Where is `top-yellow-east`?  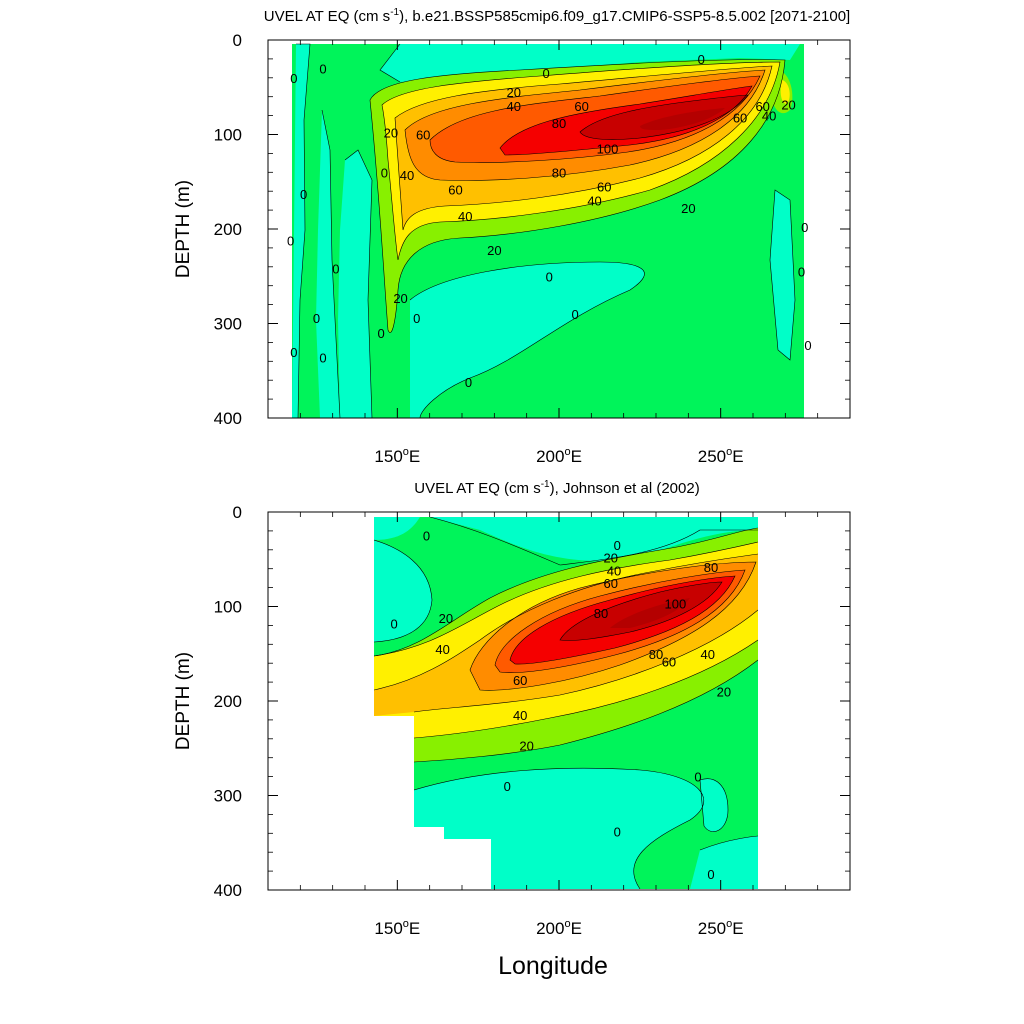 top-yellow-east is located at coordinates (785, 92).